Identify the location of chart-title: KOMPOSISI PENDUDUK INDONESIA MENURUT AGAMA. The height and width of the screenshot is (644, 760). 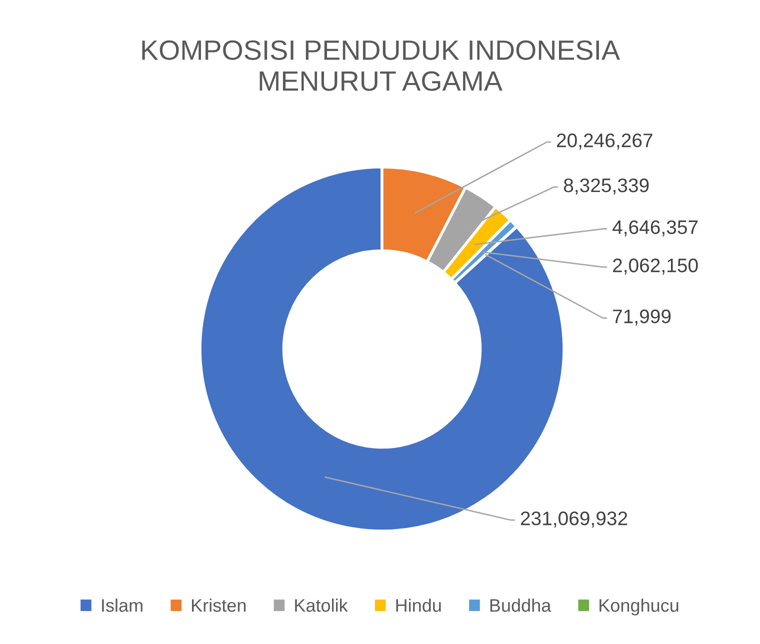
(381, 65).